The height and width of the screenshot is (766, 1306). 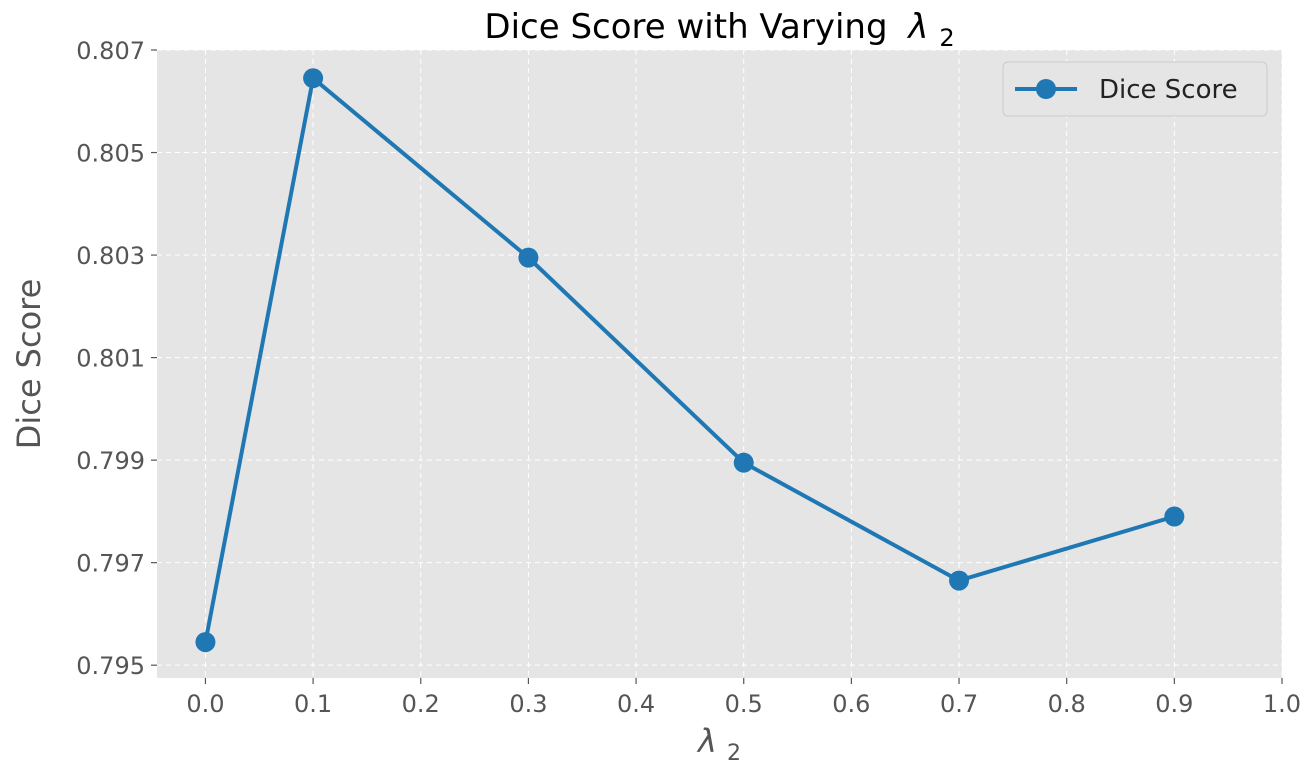 What do you see at coordinates (110, 154) in the screenshot?
I see `y-tick-label: 0.805` at bounding box center [110, 154].